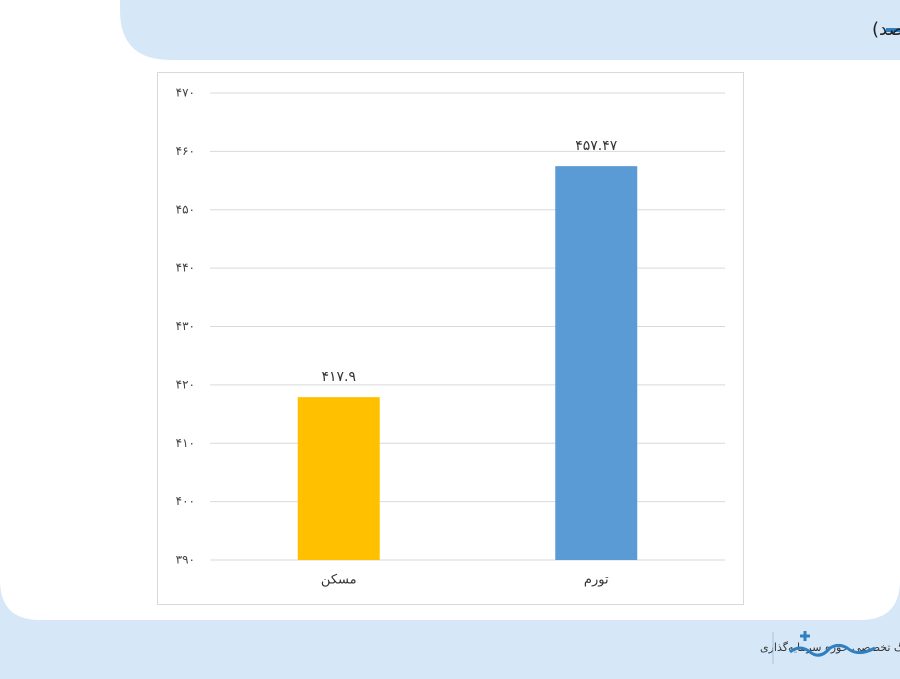  What do you see at coordinates (185, 209) in the screenshot?
I see `y-tick-label: ۴۵۰` at bounding box center [185, 209].